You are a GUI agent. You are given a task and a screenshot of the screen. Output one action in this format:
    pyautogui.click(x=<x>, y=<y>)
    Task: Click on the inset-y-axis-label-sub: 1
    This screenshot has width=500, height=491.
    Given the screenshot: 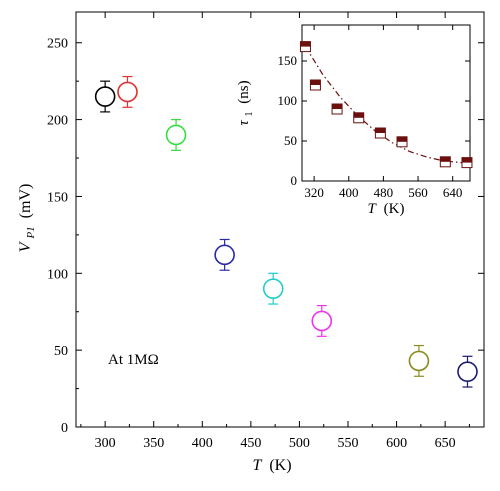 What is the action you would take?
    pyautogui.click(x=249, y=113)
    